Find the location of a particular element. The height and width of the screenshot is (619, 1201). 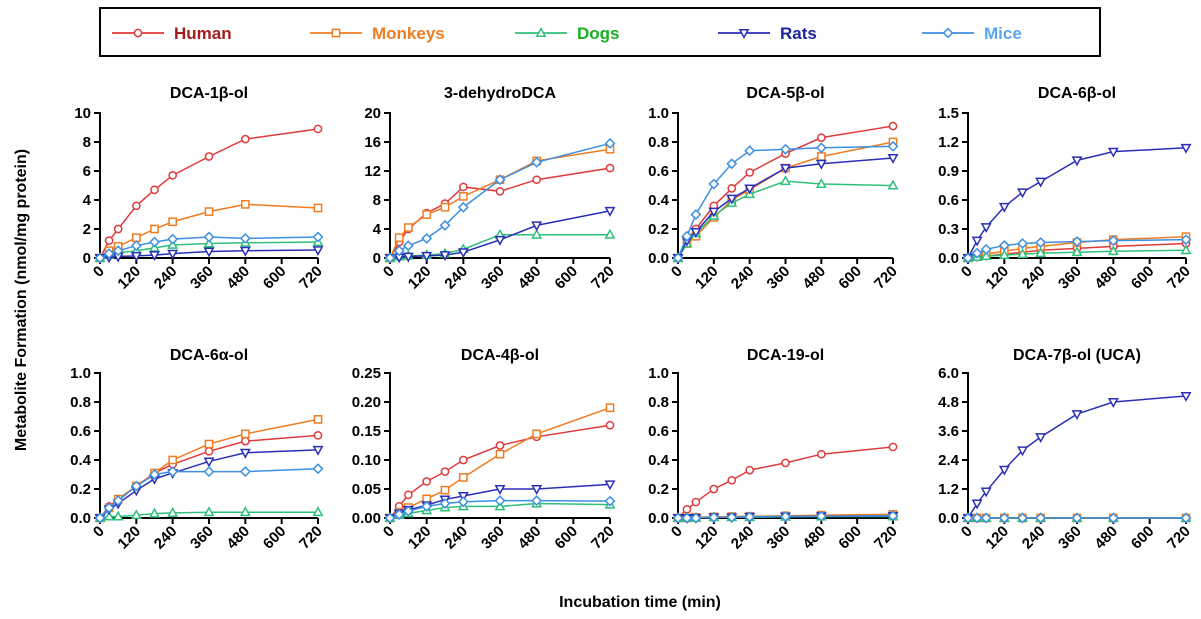

y-tick-label: 0.4 is located at coordinates (659, 200).